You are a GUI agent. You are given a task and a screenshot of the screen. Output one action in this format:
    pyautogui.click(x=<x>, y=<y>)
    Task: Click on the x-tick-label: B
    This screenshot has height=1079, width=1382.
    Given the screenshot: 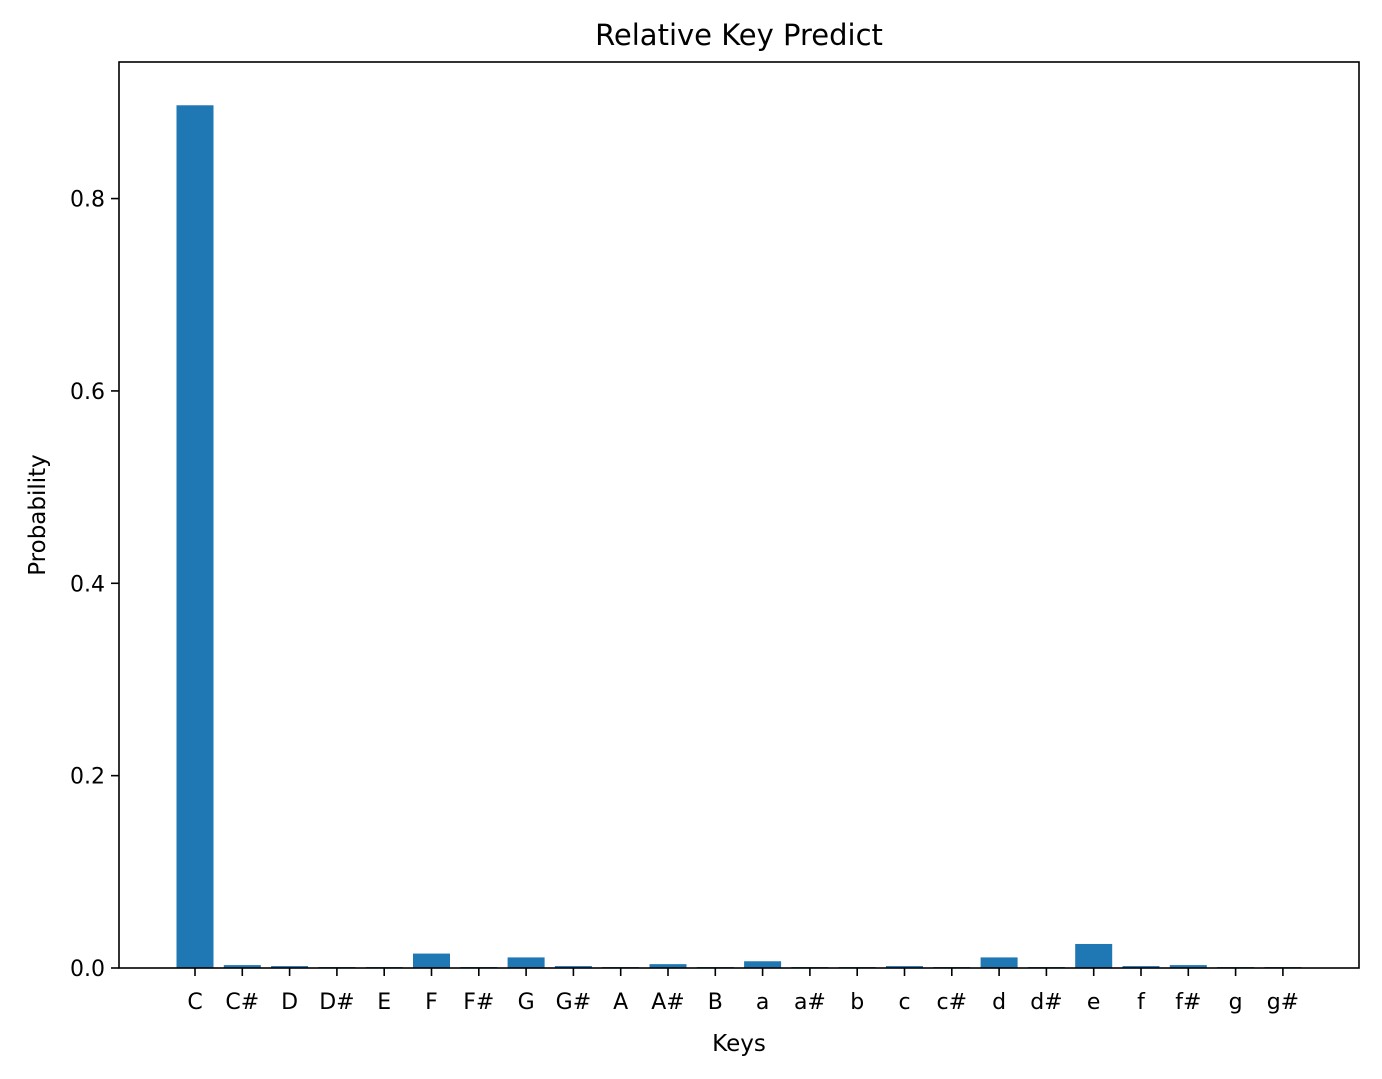 What is the action you would take?
    pyautogui.click(x=715, y=1002)
    